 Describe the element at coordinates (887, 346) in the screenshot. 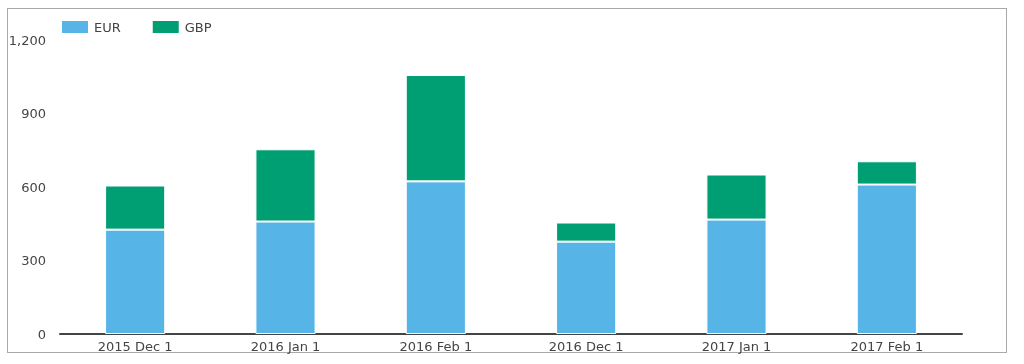

I see `x-tick-label: 2017 Feb 1` at that location.